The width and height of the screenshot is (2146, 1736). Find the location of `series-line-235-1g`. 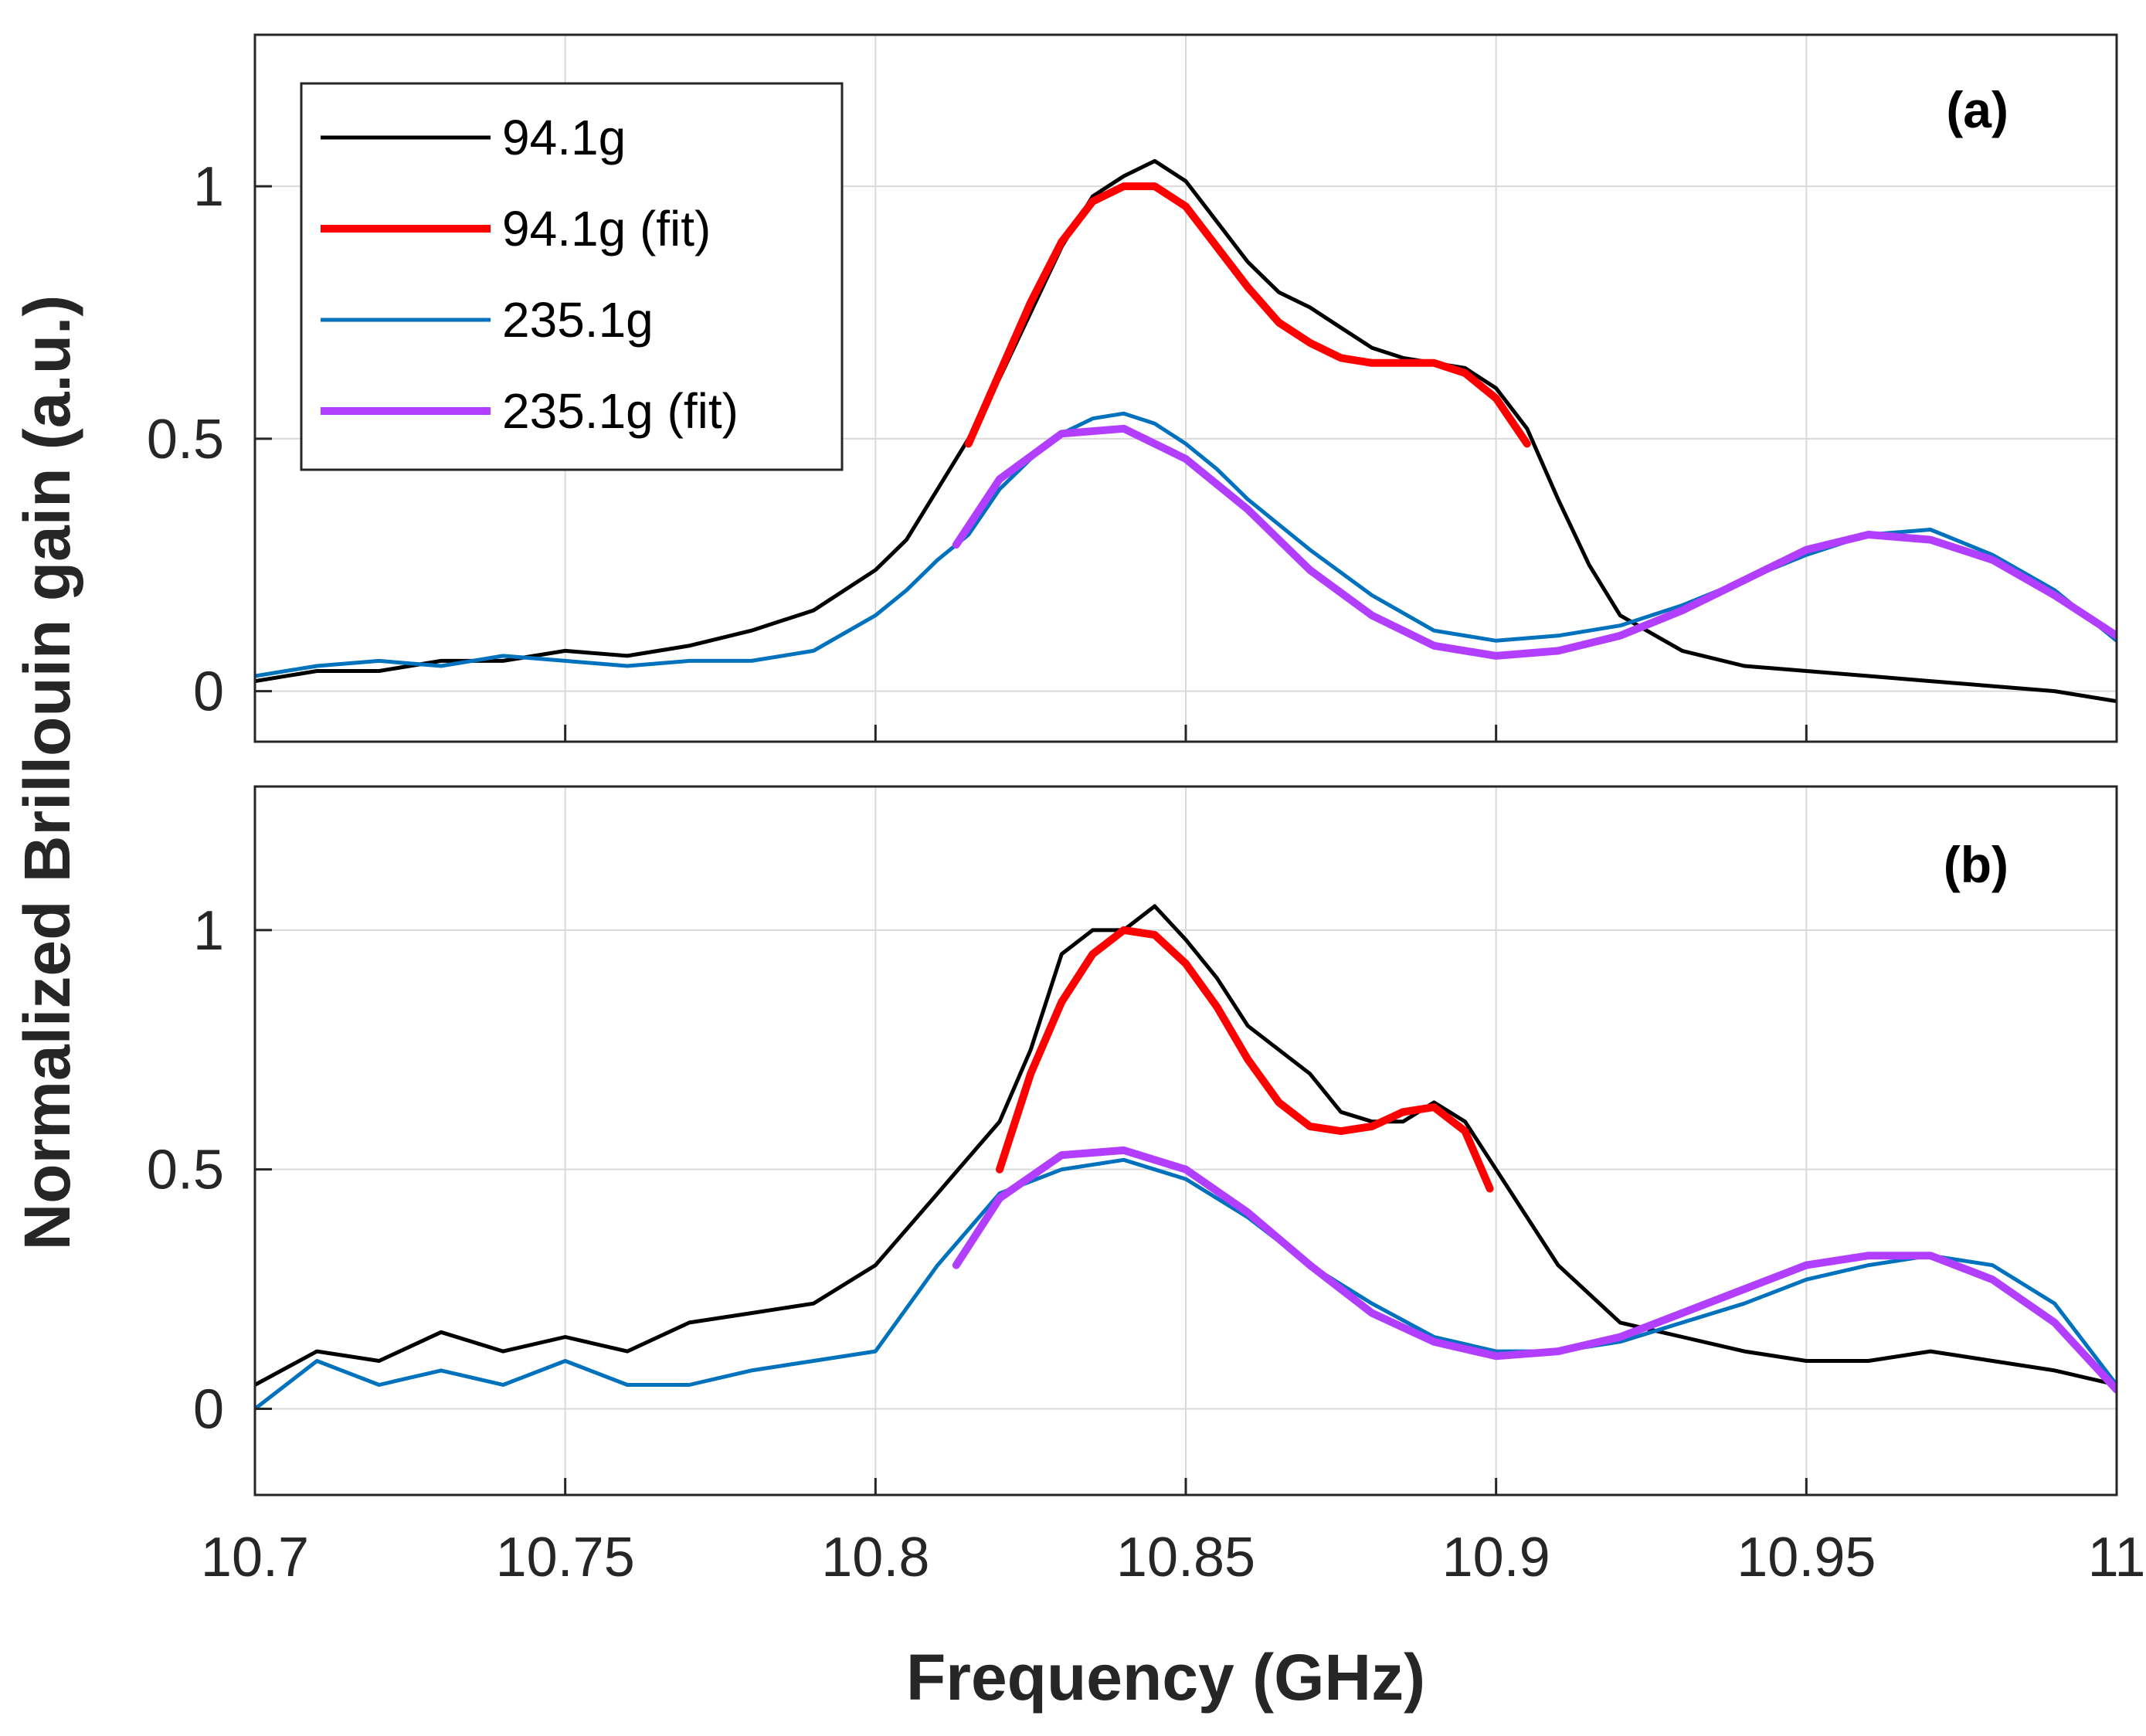

series-line-235-1g is located at coordinates (1186, 1284).